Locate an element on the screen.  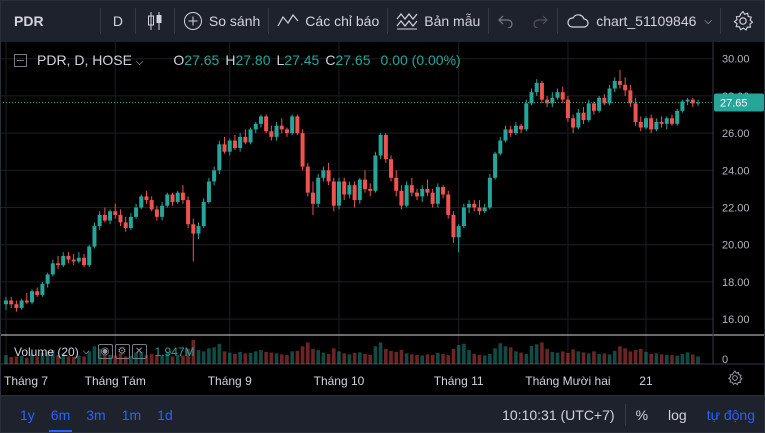
undo-button is located at coordinates (506, 21).